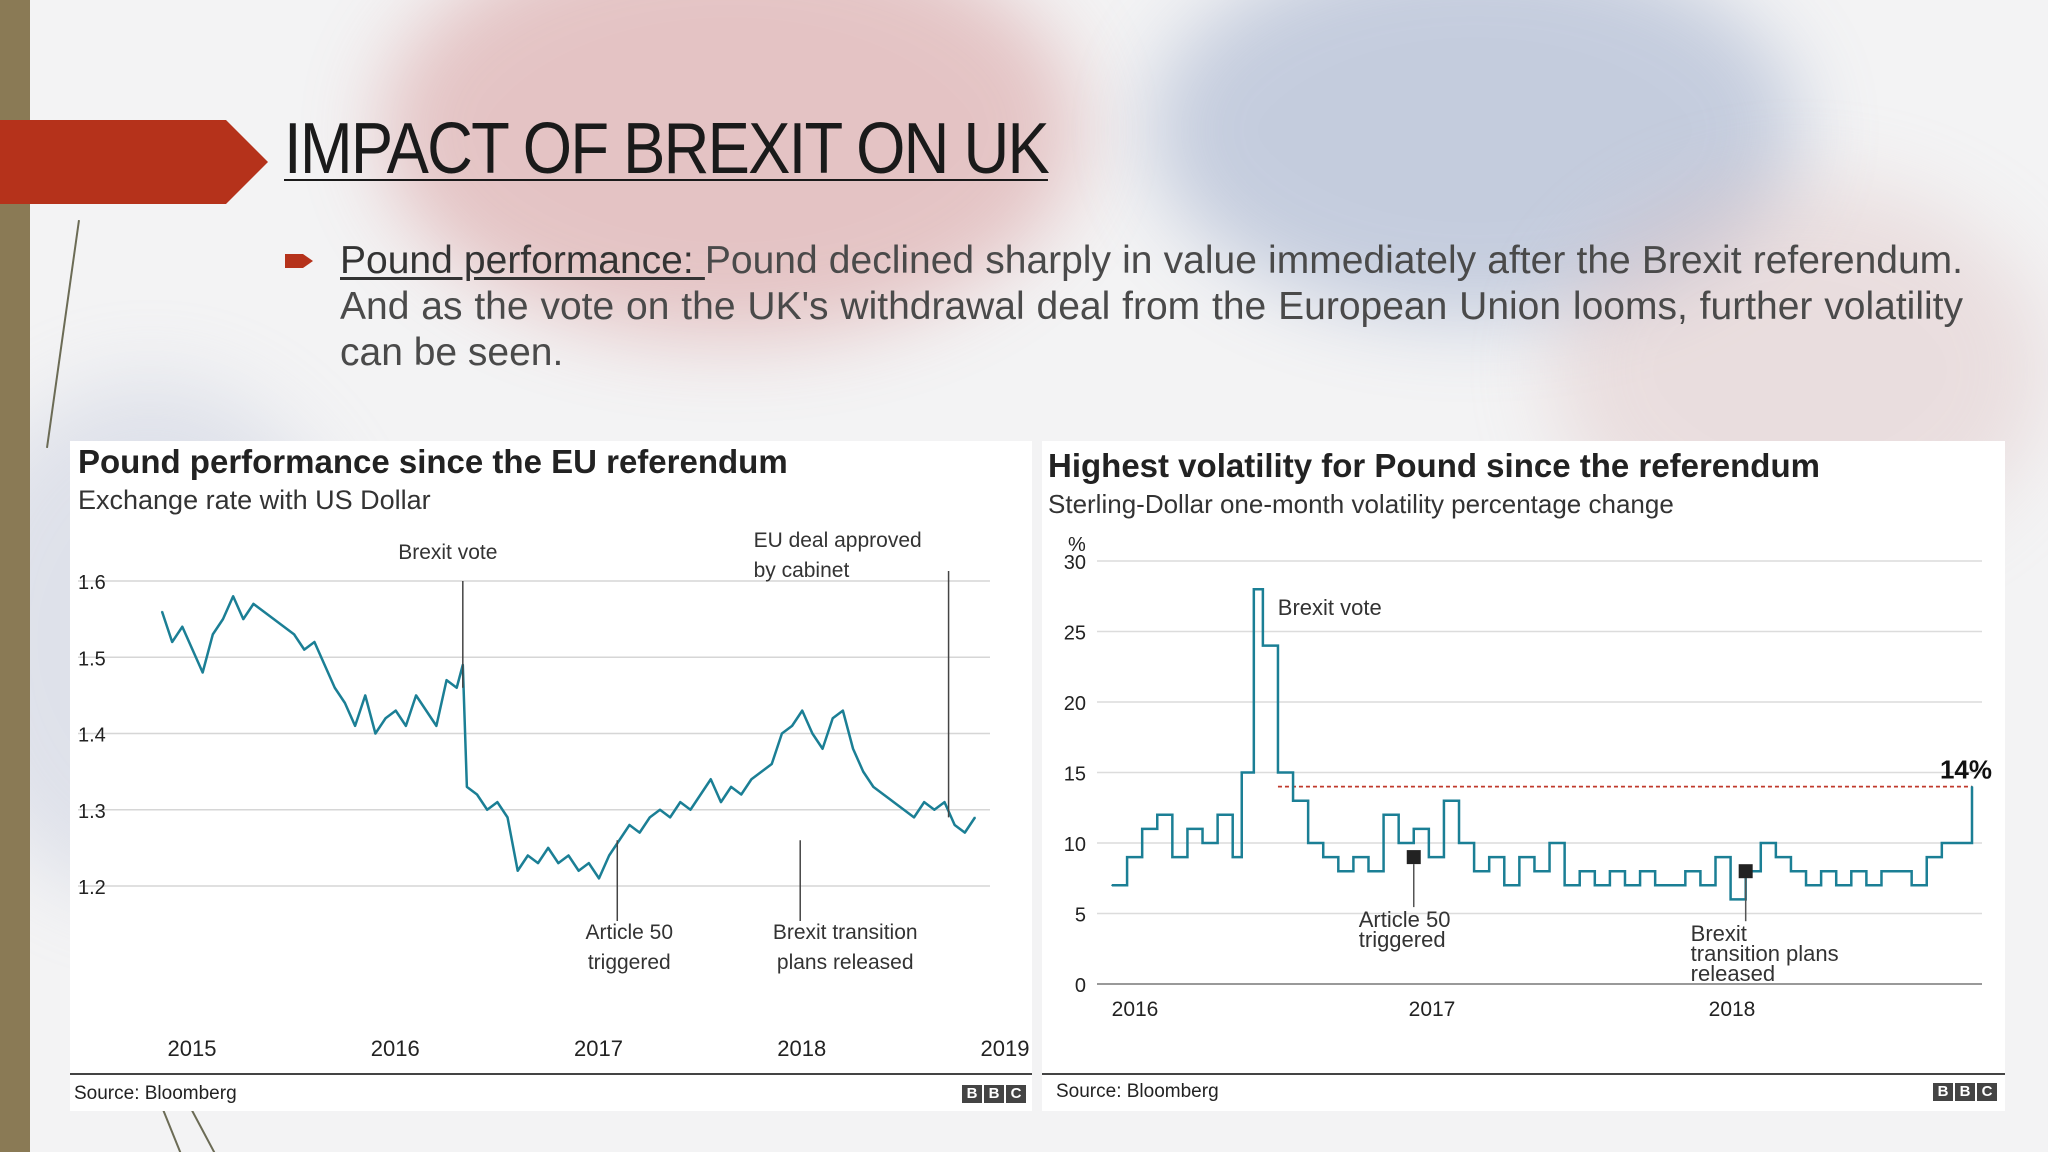 The height and width of the screenshot is (1152, 2048). What do you see at coordinates (1075, 563) in the screenshot?
I see `y-tick-label: 30` at bounding box center [1075, 563].